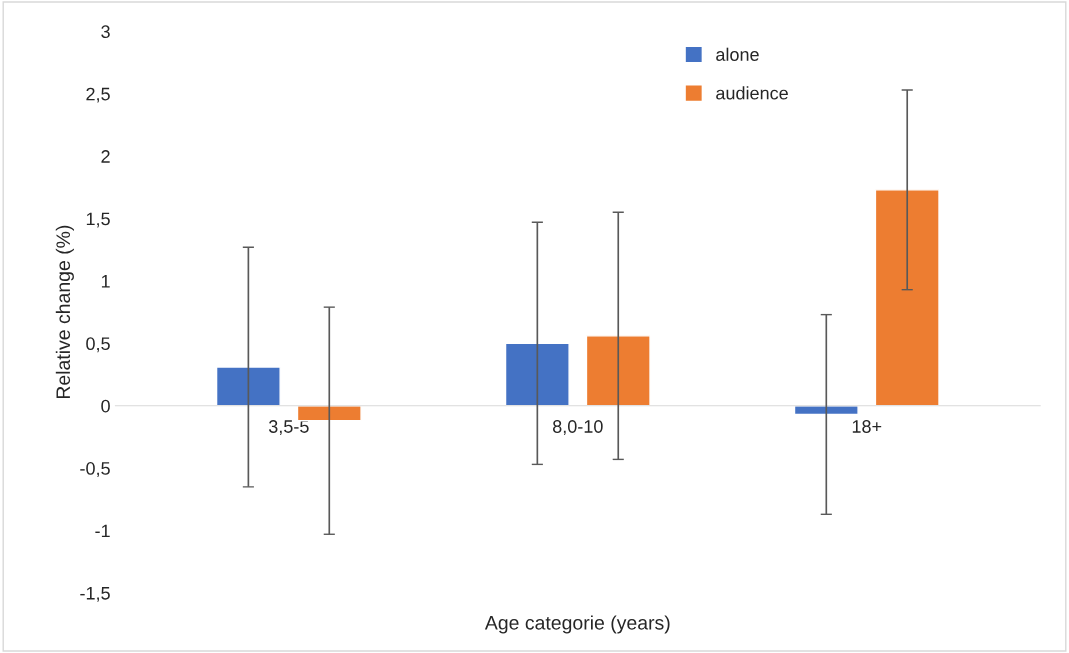 The height and width of the screenshot is (653, 1069). I want to click on y-tick-label: -1,5, so click(95, 594).